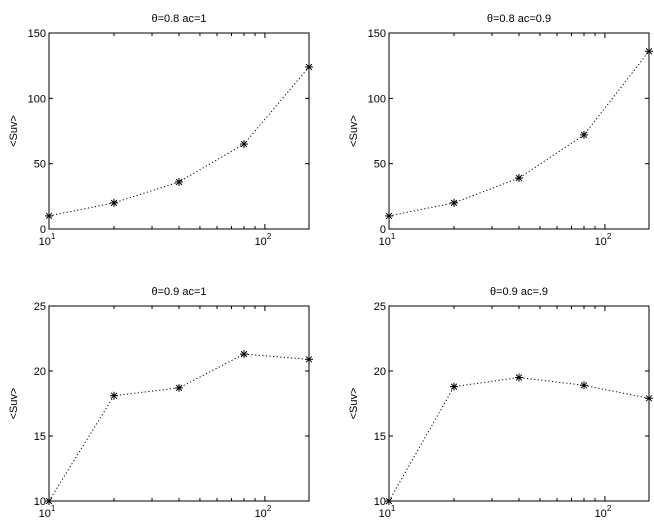 Image resolution: width=654 pixels, height=522 pixels. Describe the element at coordinates (178, 292) in the screenshot. I see `chart-title: θ=0.9 ac=1` at that location.